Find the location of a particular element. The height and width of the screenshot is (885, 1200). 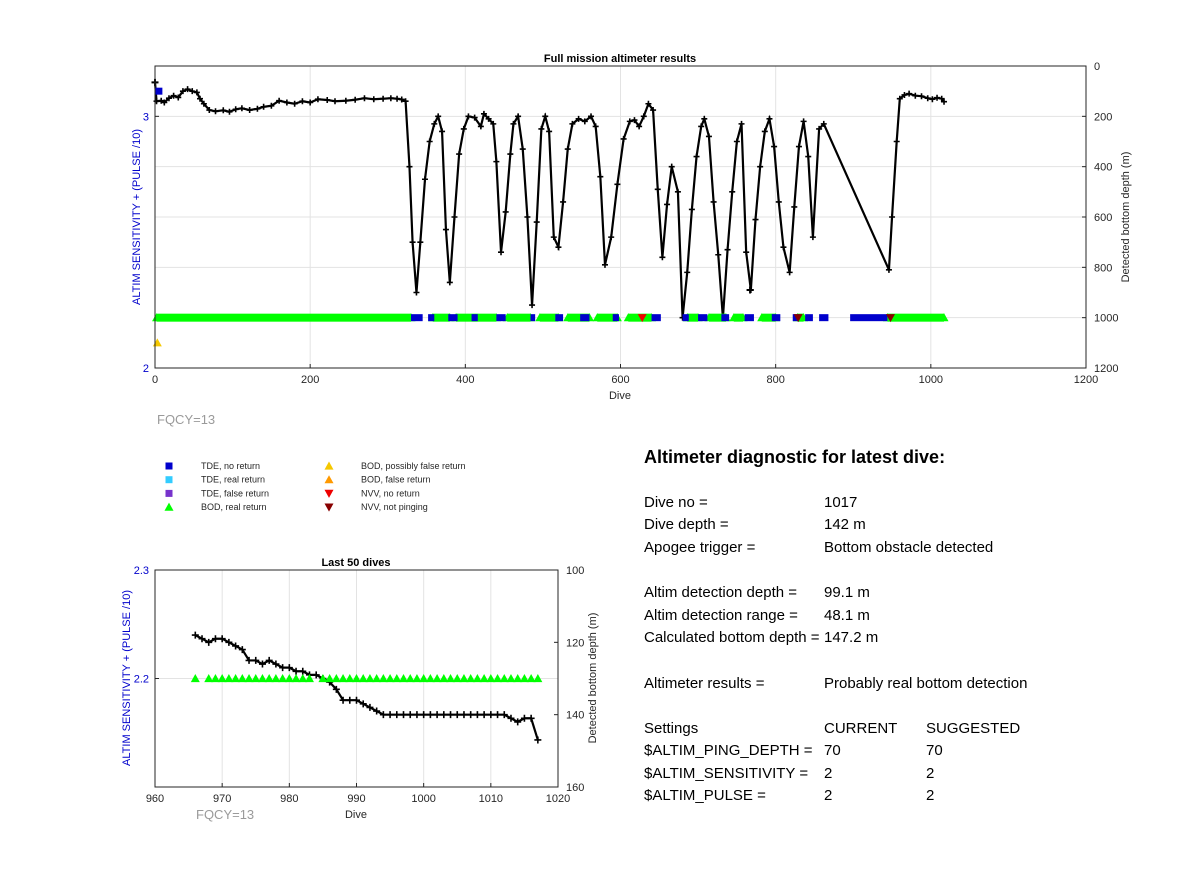

y-left-tick-label: 3 is located at coordinates (146, 117).